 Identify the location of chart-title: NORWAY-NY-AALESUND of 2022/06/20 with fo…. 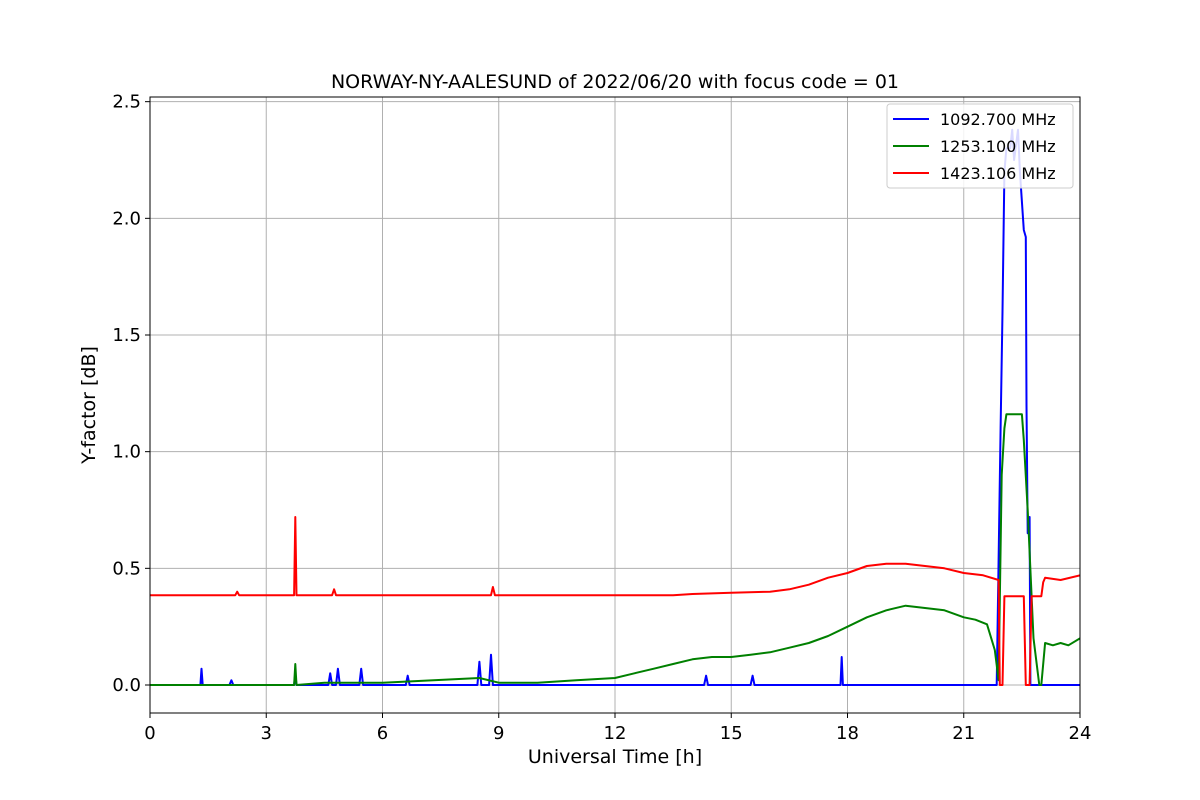
(615, 82).